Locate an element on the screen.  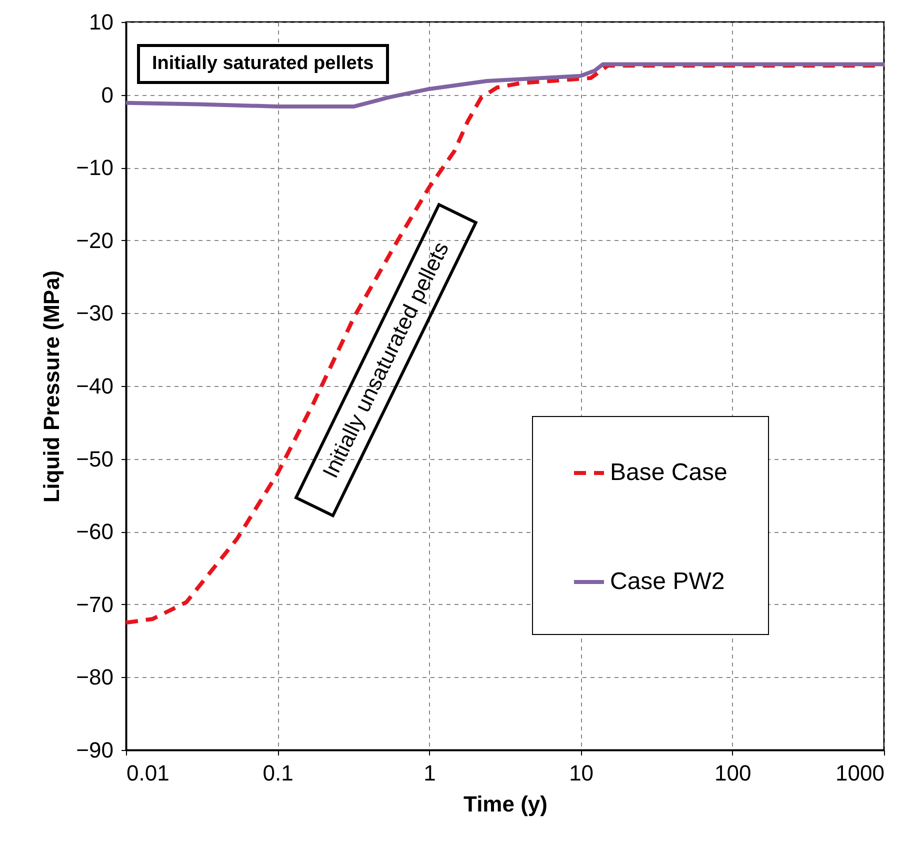
y-tick-label: −60 is located at coordinates (95, 531).